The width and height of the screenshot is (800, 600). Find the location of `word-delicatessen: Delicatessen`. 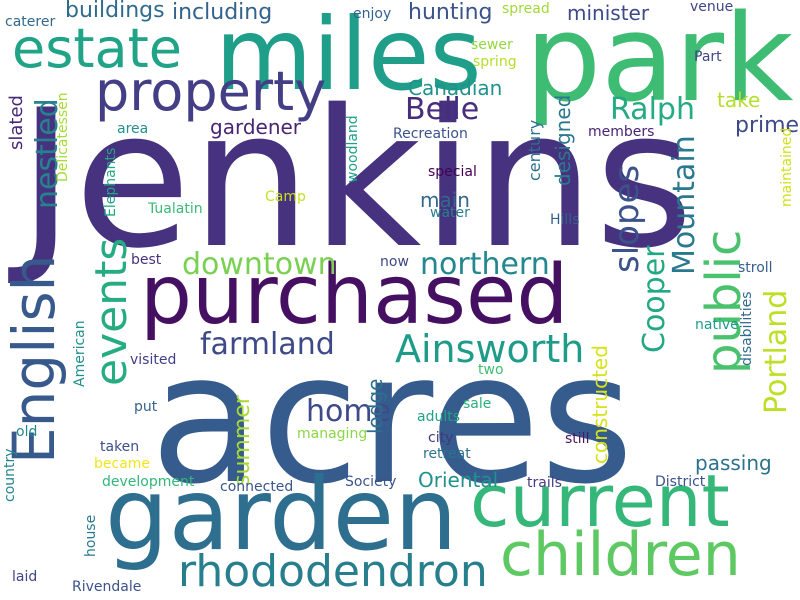

word-delicatessen: Delicatessen is located at coordinates (63, 137).